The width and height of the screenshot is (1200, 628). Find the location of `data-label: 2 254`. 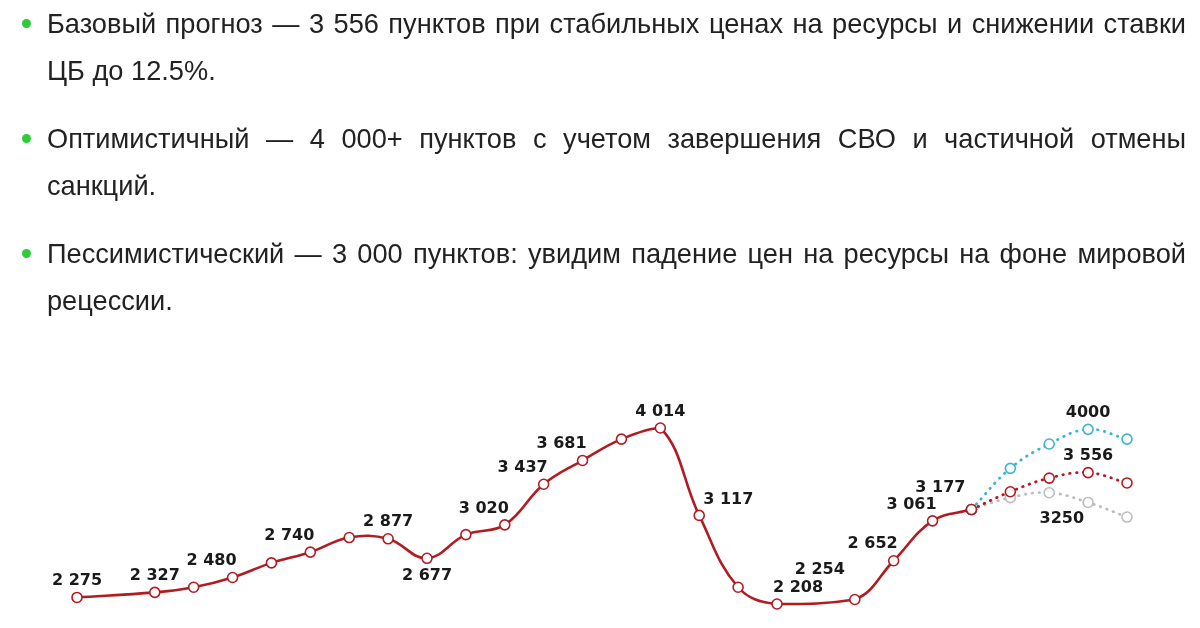

data-label: 2 254 is located at coordinates (819, 568).